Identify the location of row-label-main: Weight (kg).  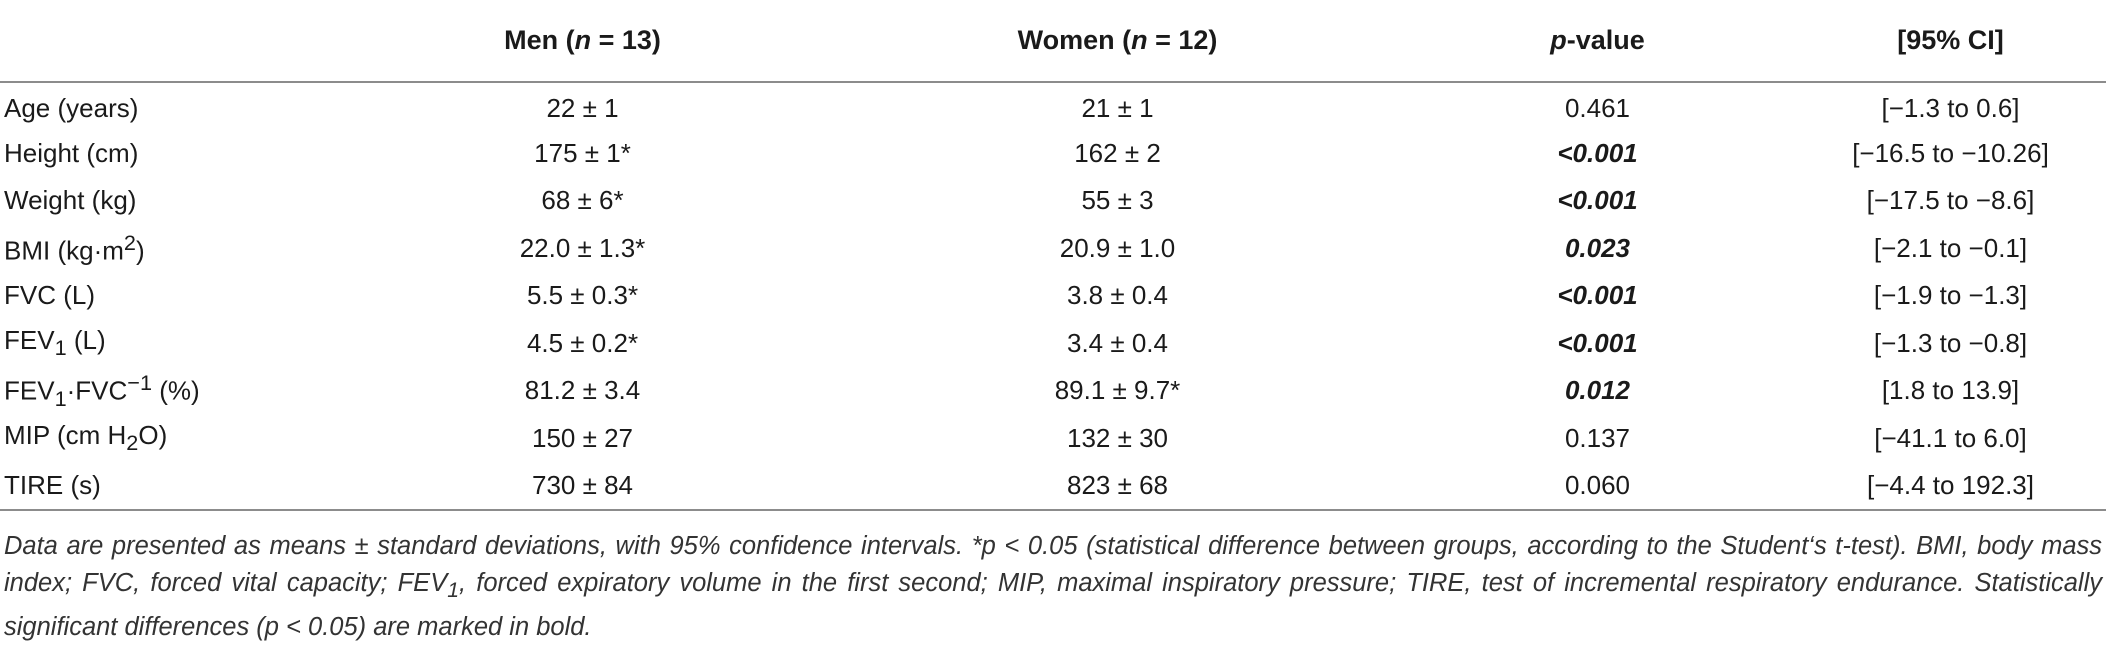
(70, 200).